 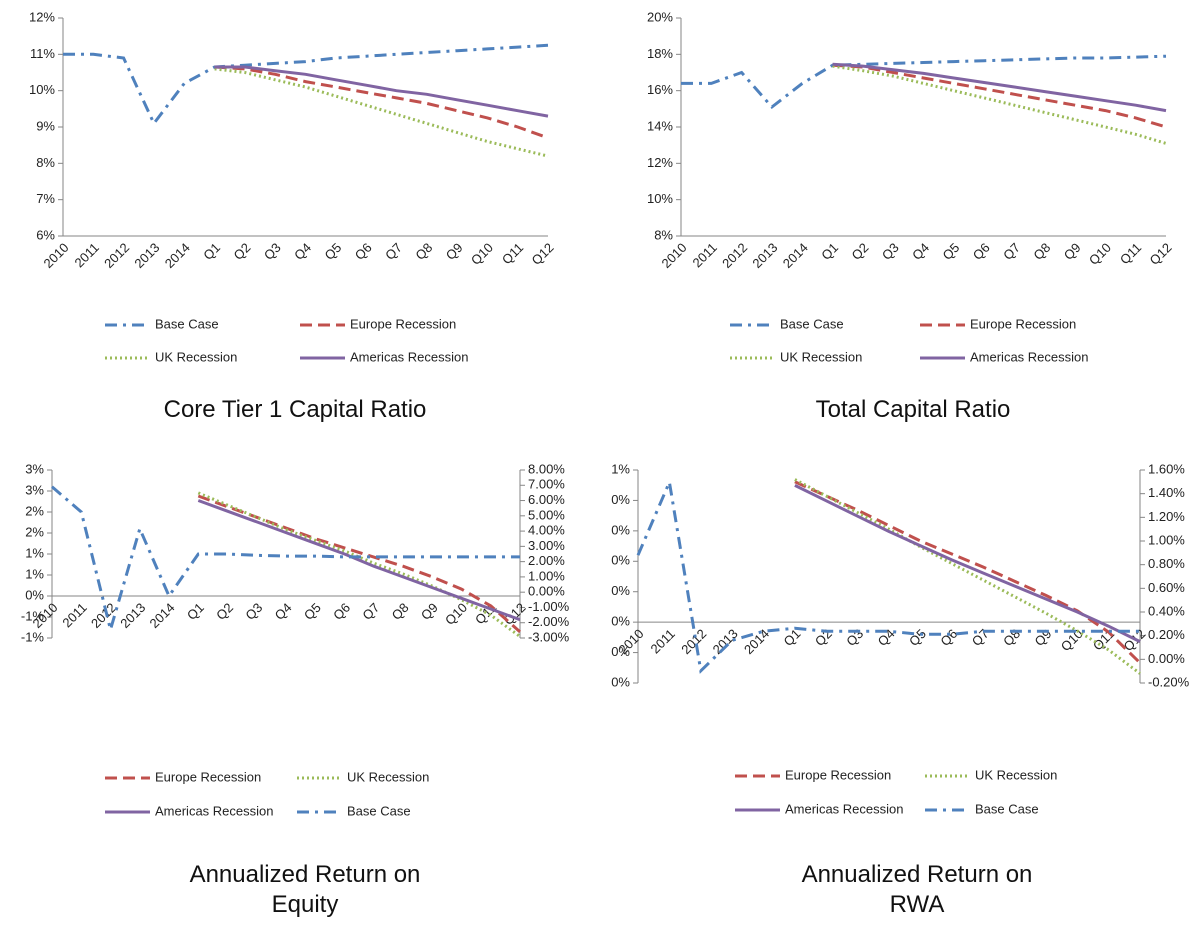 What do you see at coordinates (1166, 610) in the screenshot?
I see `y2-tick-label: 0.40%` at bounding box center [1166, 610].